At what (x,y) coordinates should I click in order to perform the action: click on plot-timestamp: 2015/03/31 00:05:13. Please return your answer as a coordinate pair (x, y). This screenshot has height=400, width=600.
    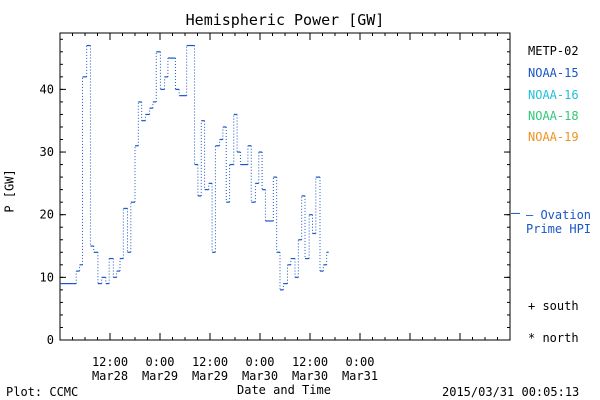
    Looking at the image, I should click on (511, 392).